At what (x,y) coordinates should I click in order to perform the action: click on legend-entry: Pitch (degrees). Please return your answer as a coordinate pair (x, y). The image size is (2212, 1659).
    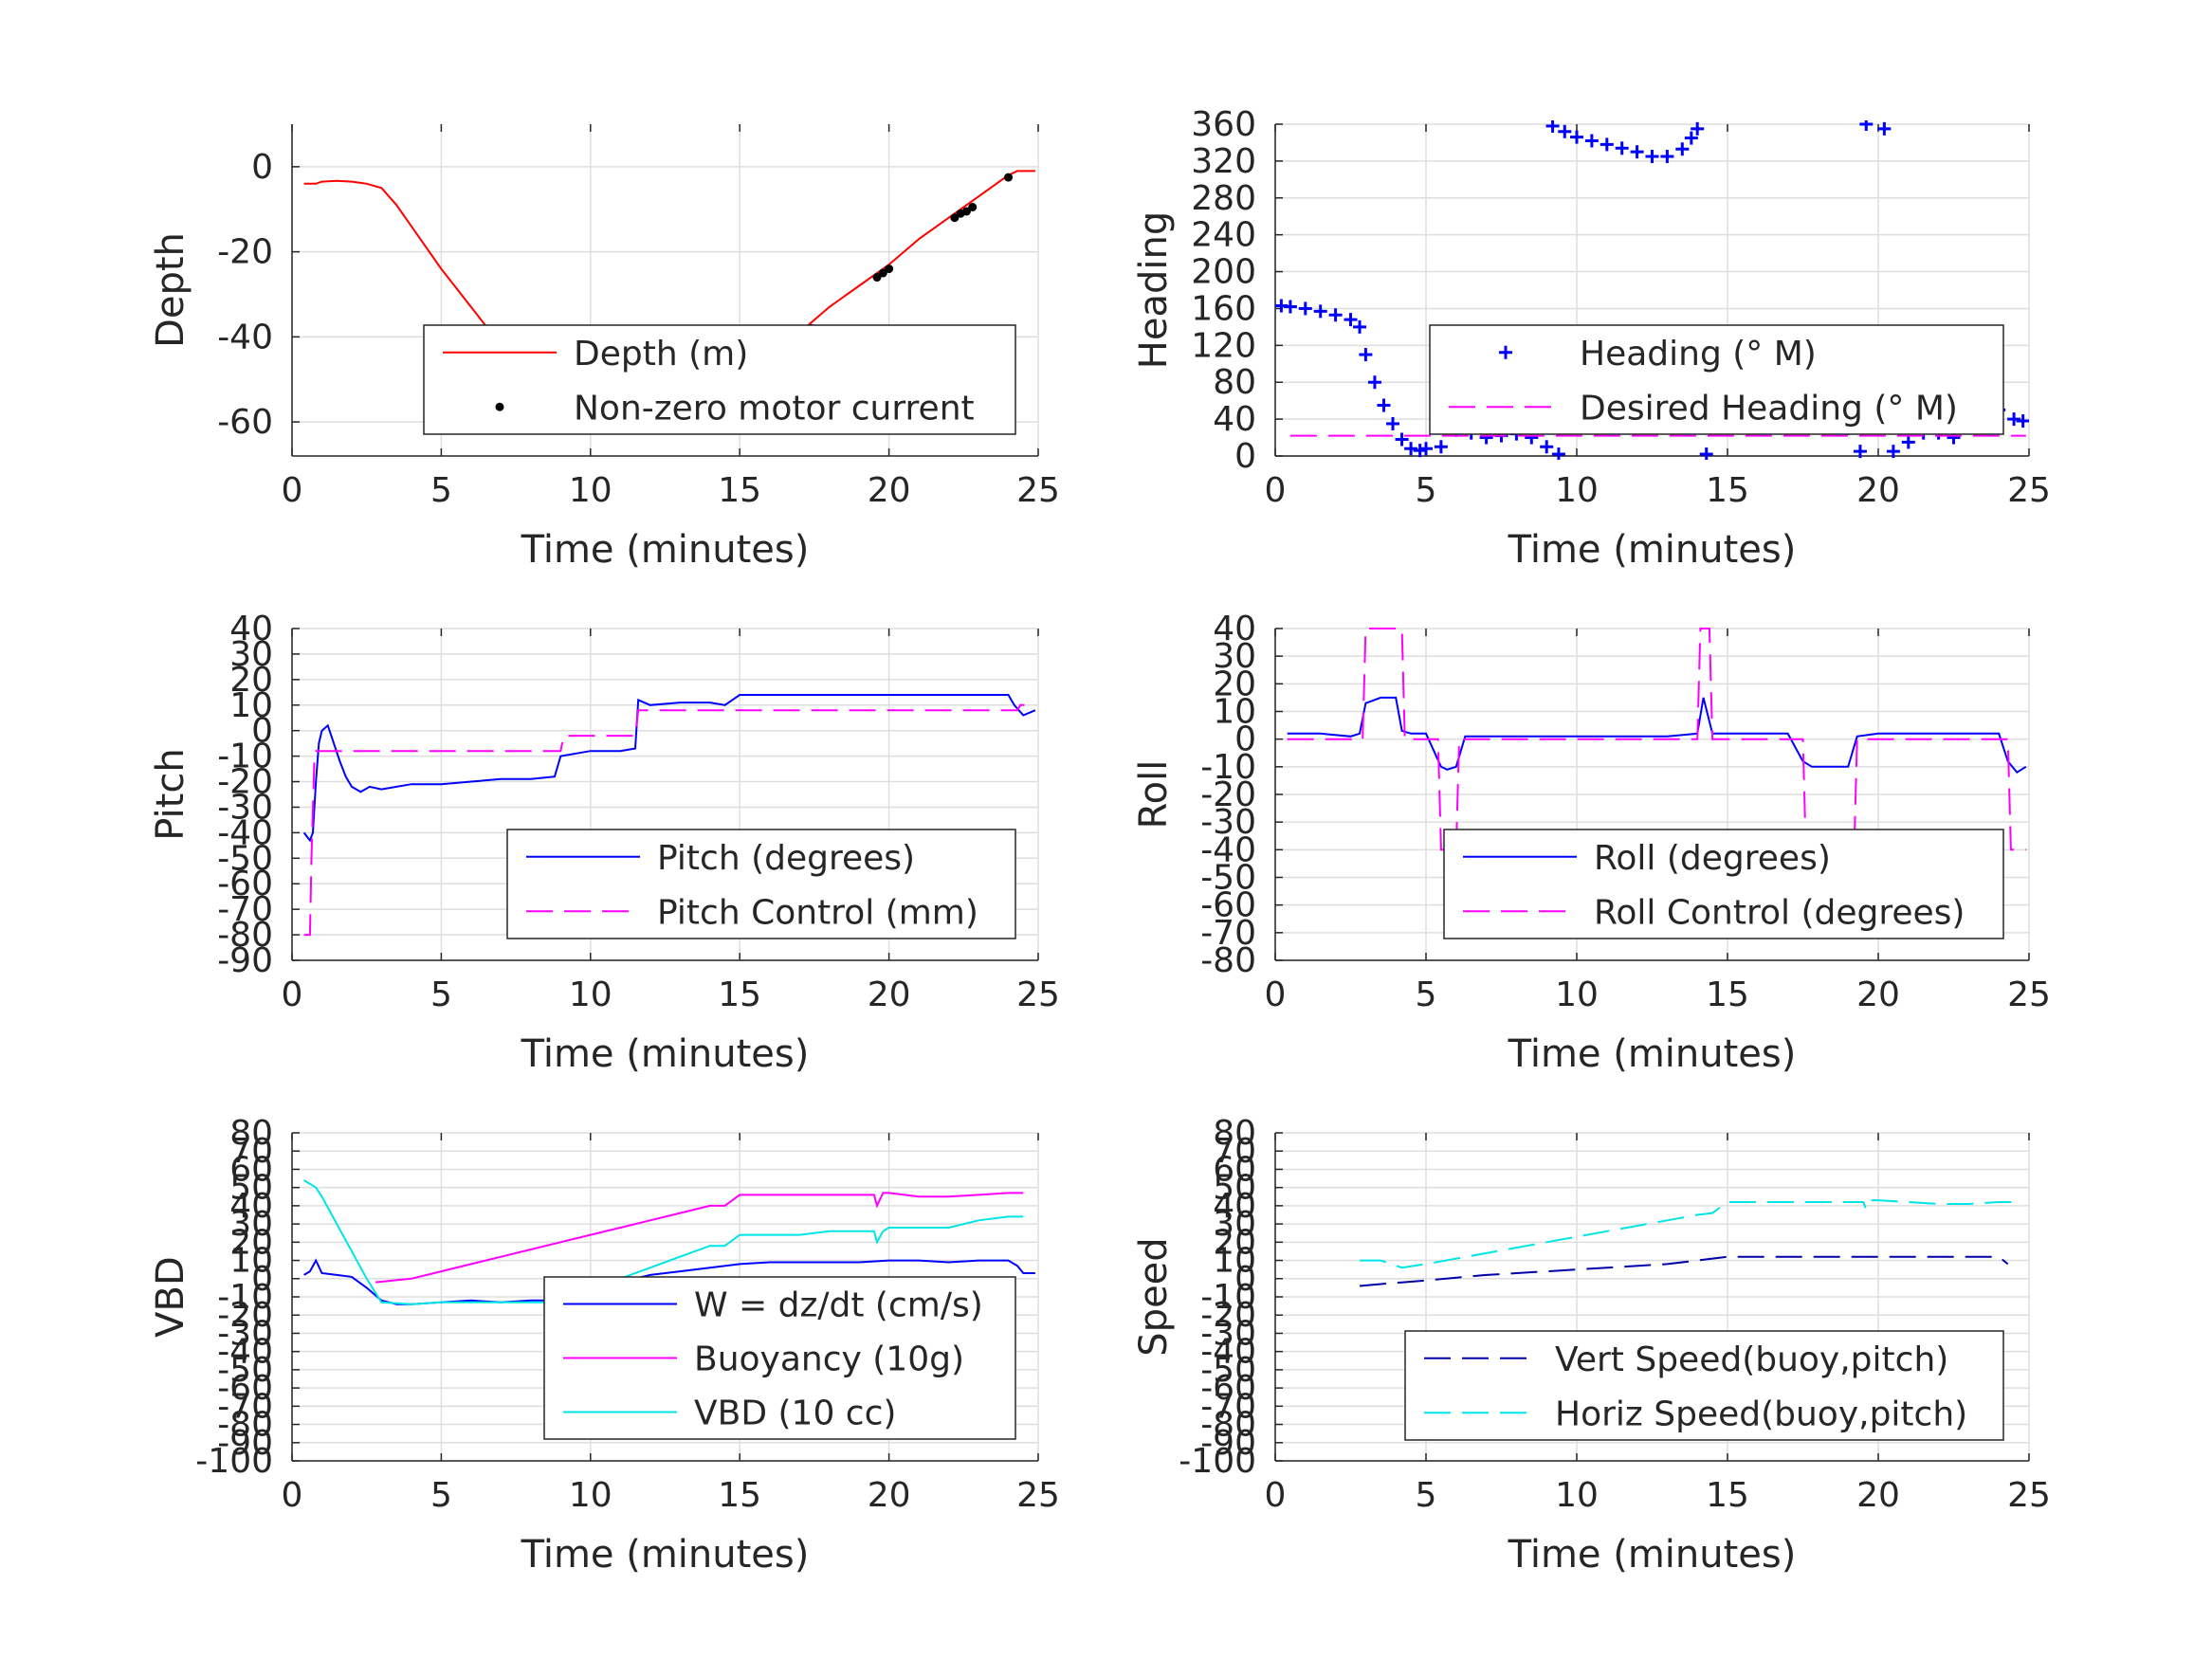
    Looking at the image, I should click on (786, 858).